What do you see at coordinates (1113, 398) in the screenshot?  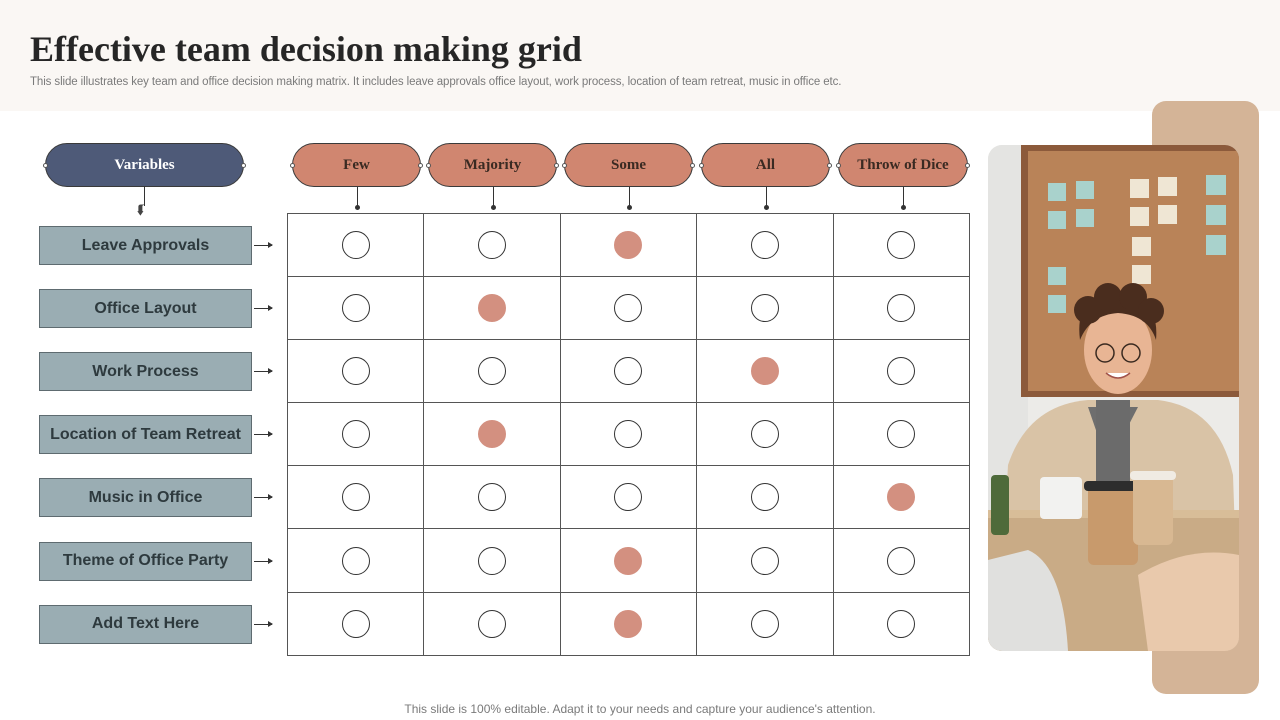 I see `team-meeting-photo` at bounding box center [1113, 398].